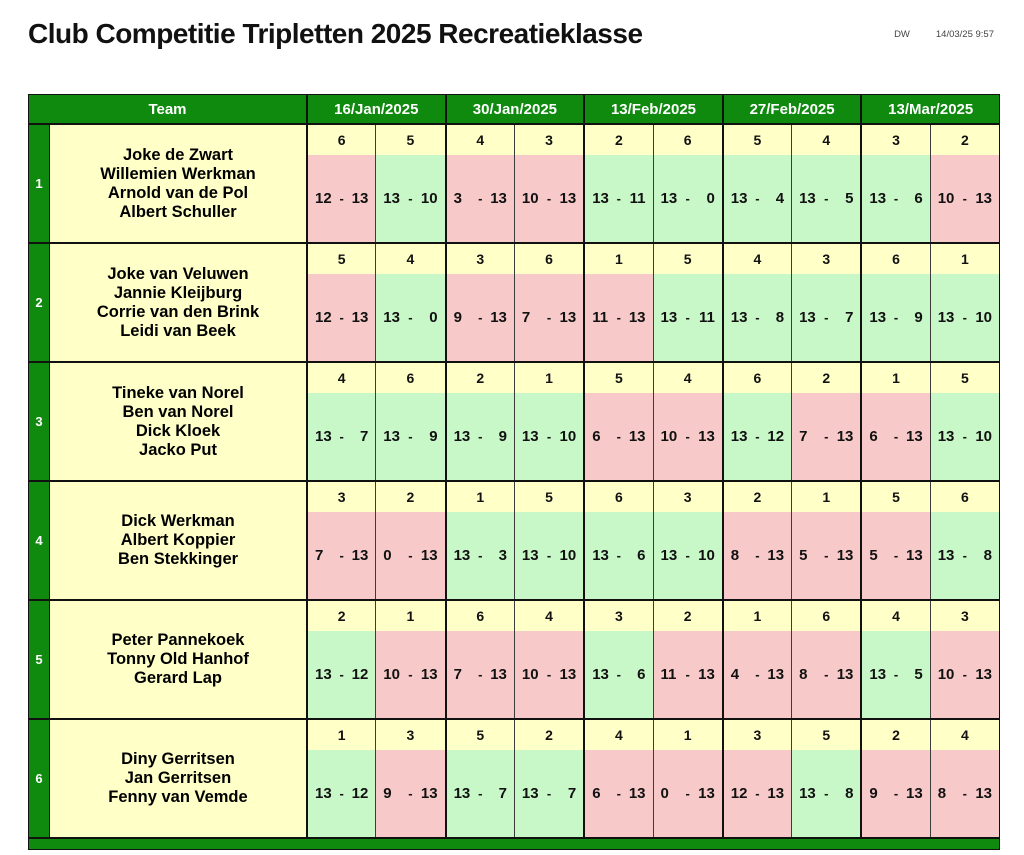 This screenshot has width=1024, height=855. I want to click on score-own: 7, so click(803, 436).